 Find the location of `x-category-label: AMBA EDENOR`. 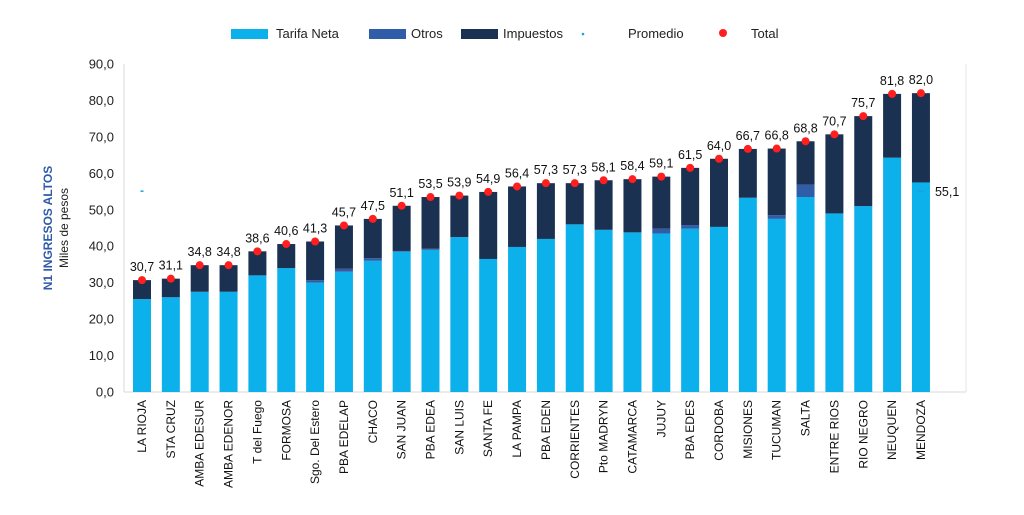

x-category-label: AMBA EDENOR is located at coordinates (229, 444).